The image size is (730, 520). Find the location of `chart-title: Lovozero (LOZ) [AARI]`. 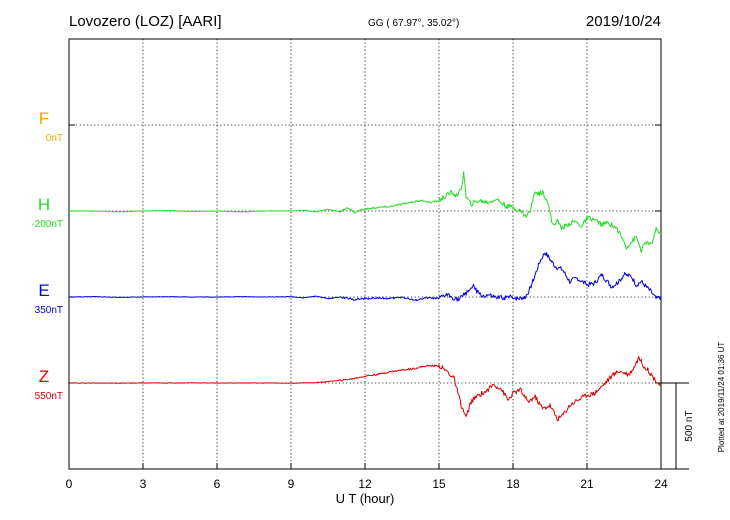

chart-title: Lovozero (LOZ) [AARI] is located at coordinates (145, 21).